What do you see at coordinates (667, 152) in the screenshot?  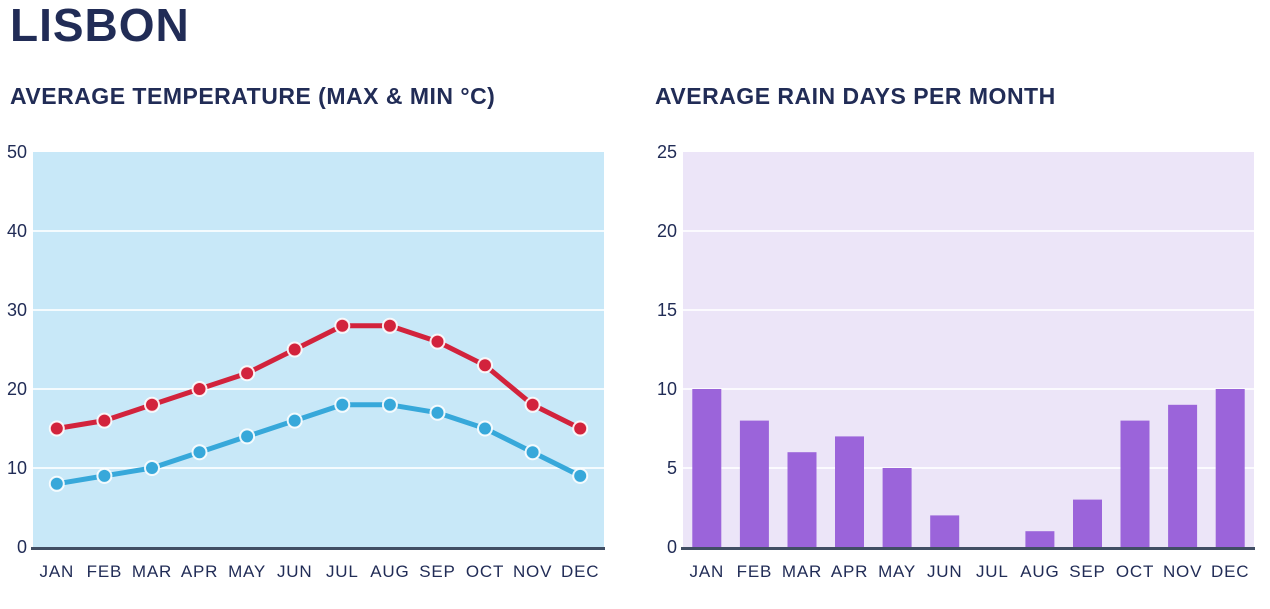 I see `y-tick-label: 25` at bounding box center [667, 152].